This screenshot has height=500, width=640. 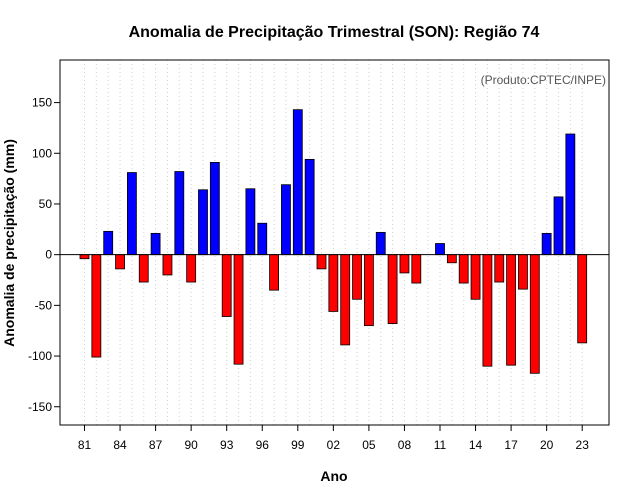 I want to click on x-axis: 81 84 87 90 93 96 99 02 05 08 11 14 17 20 23, so click(x=333, y=438).